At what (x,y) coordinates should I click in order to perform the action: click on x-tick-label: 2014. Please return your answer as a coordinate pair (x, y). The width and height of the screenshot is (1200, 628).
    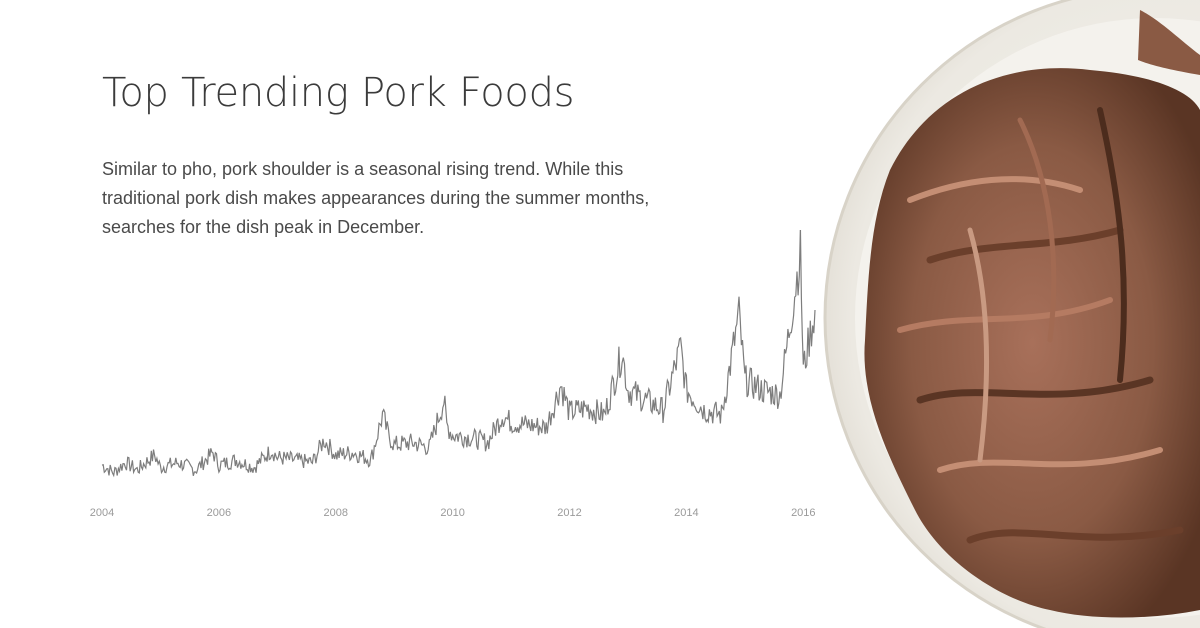
    Looking at the image, I should click on (686, 513).